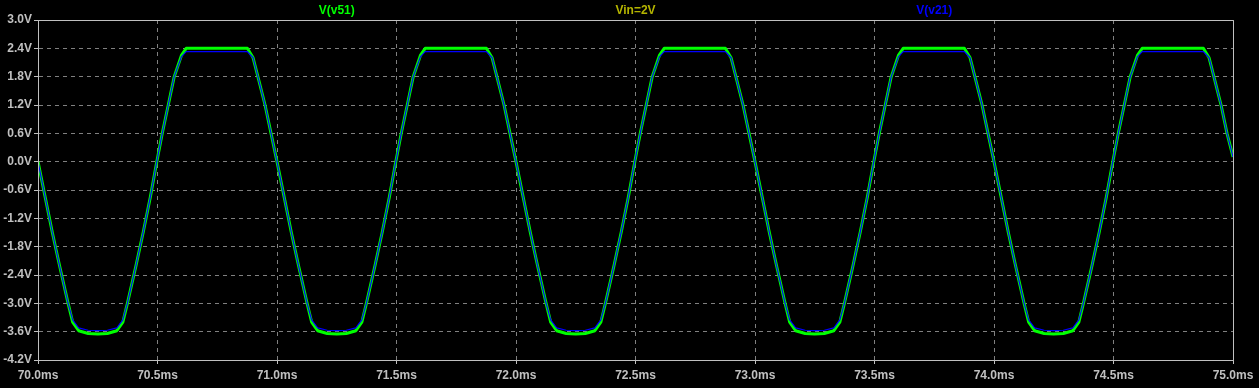 The width and height of the screenshot is (1259, 388). Describe the element at coordinates (19, 19) in the screenshot. I see `y-tick-label: 3.0V` at that location.